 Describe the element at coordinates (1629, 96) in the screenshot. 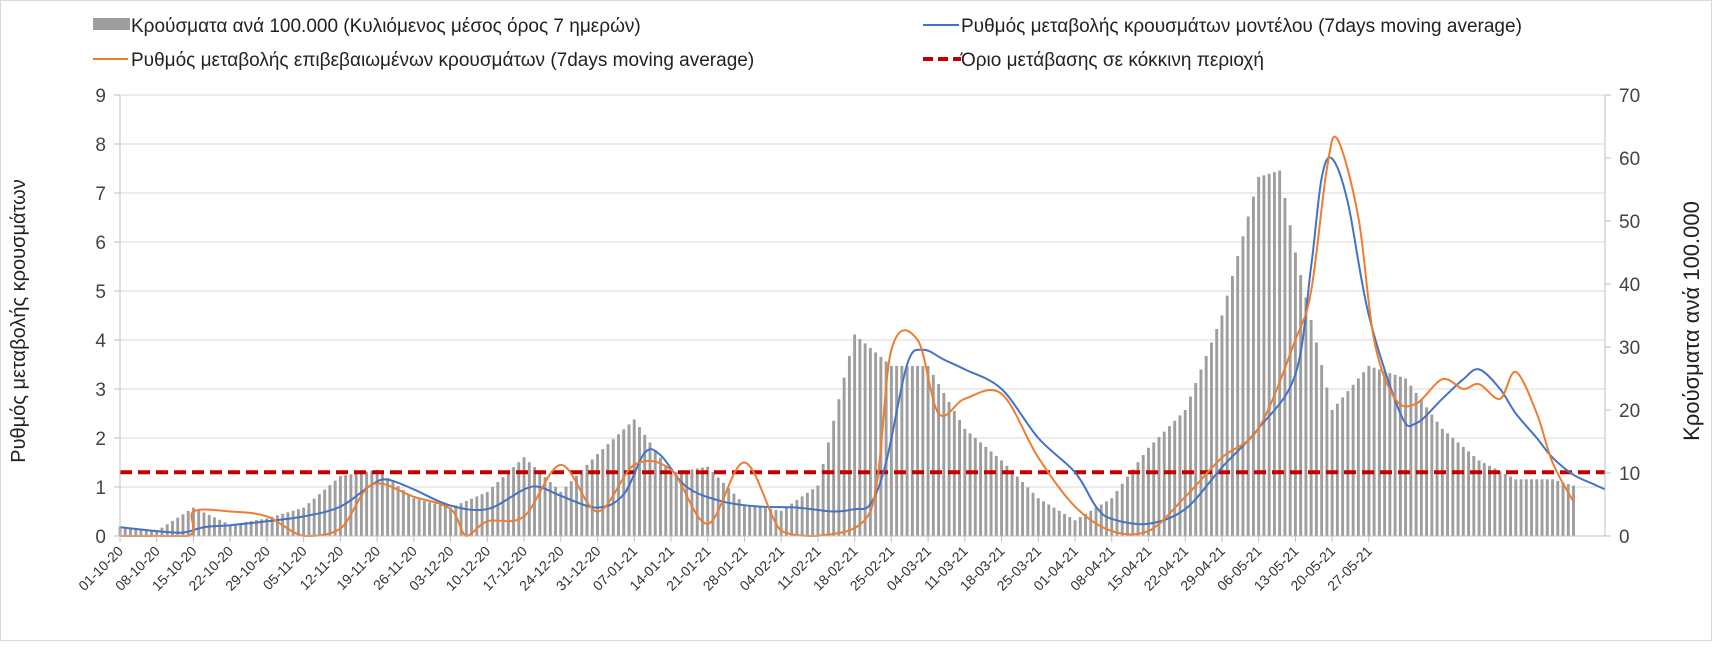

I see `right-tick-label: 70` at that location.